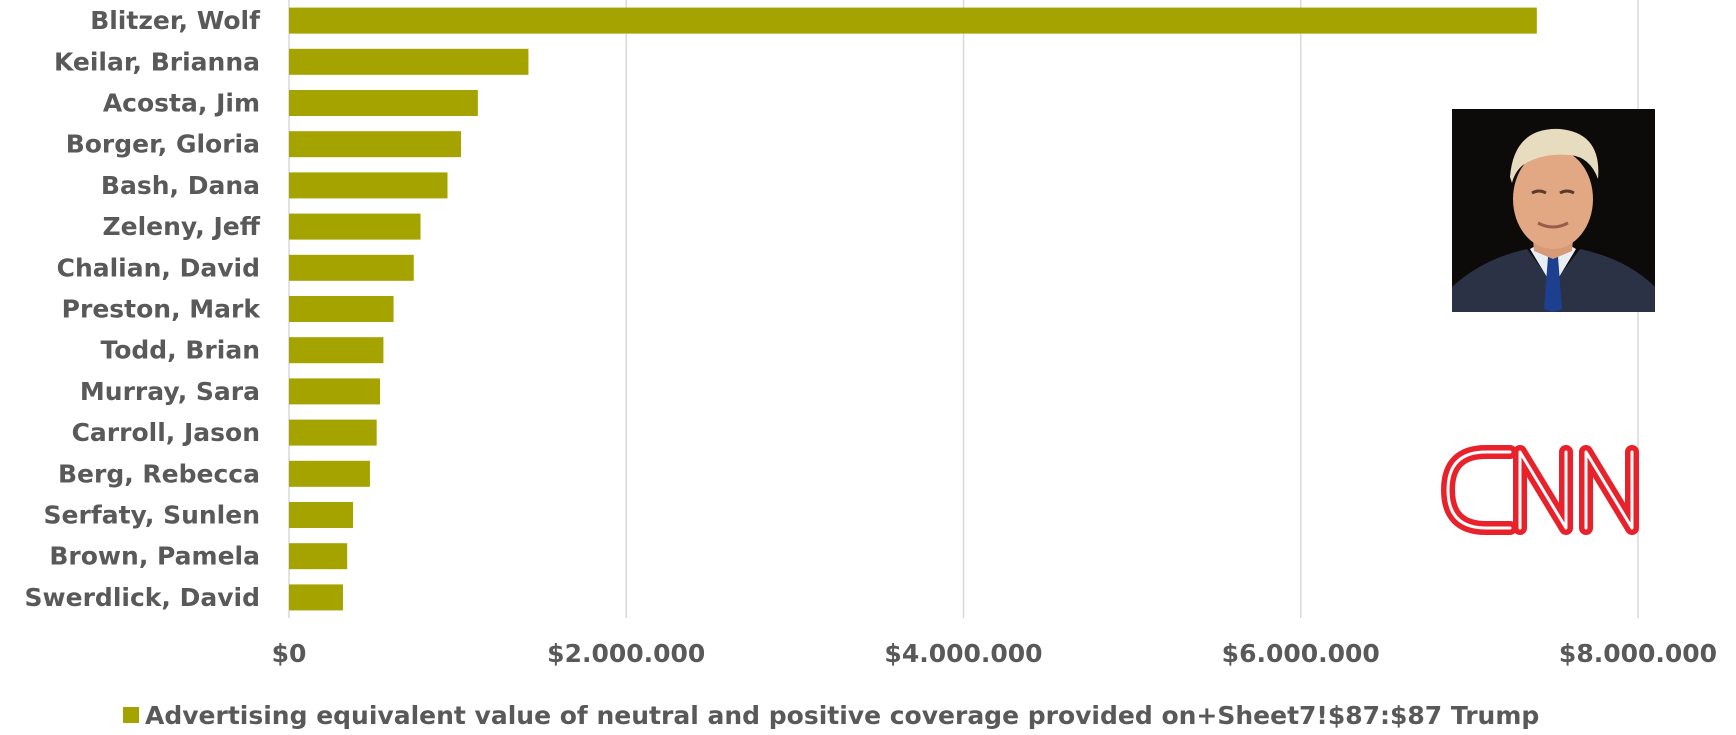 Image resolution: width=1736 pixels, height=735 pixels. What do you see at coordinates (289, 653) in the screenshot?
I see `x-tick-label: $0` at bounding box center [289, 653].